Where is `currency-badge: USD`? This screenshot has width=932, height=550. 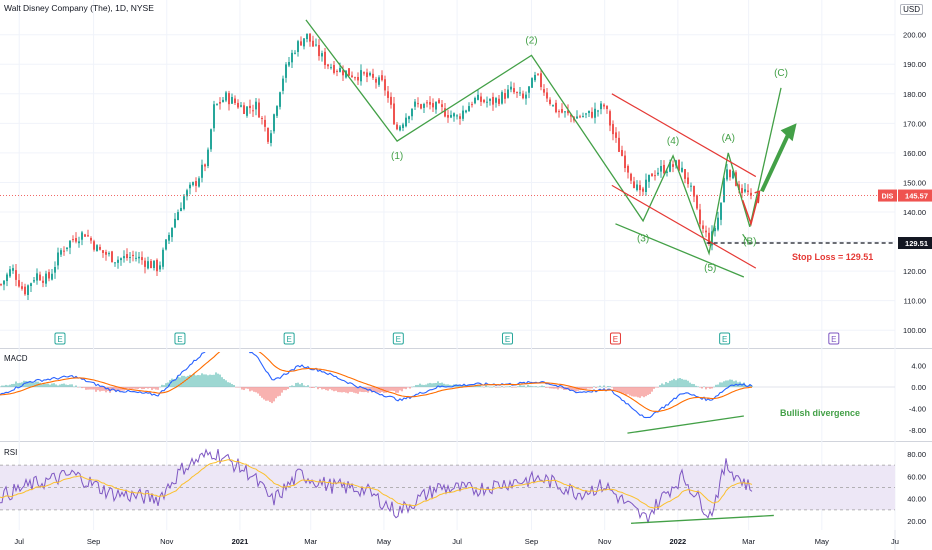
currency-badge: USD is located at coordinates (911, 9).